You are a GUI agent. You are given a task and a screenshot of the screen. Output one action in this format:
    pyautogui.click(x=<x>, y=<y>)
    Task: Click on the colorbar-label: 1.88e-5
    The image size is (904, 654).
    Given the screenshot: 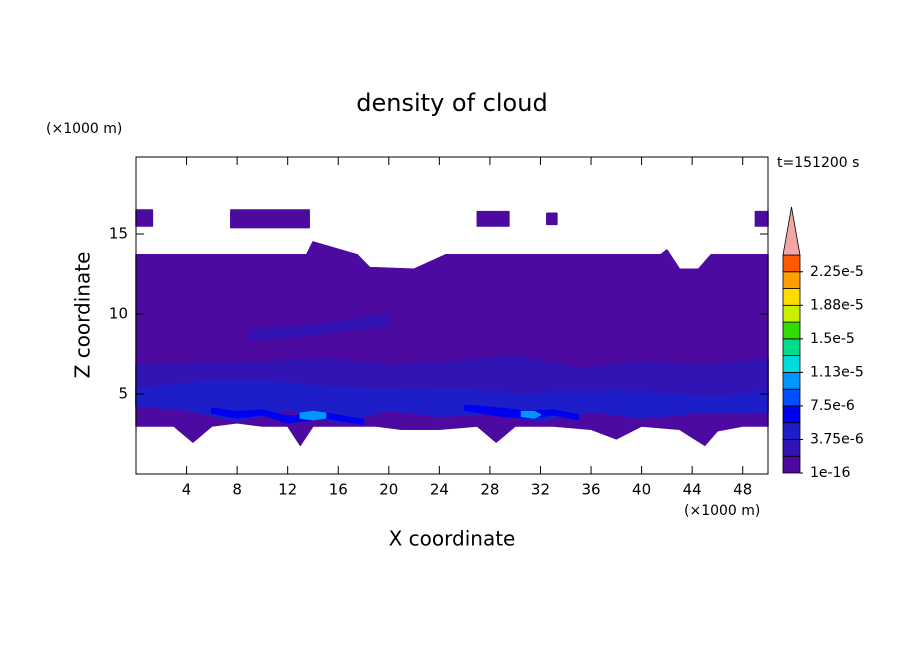 What is the action you would take?
    pyautogui.click(x=837, y=305)
    